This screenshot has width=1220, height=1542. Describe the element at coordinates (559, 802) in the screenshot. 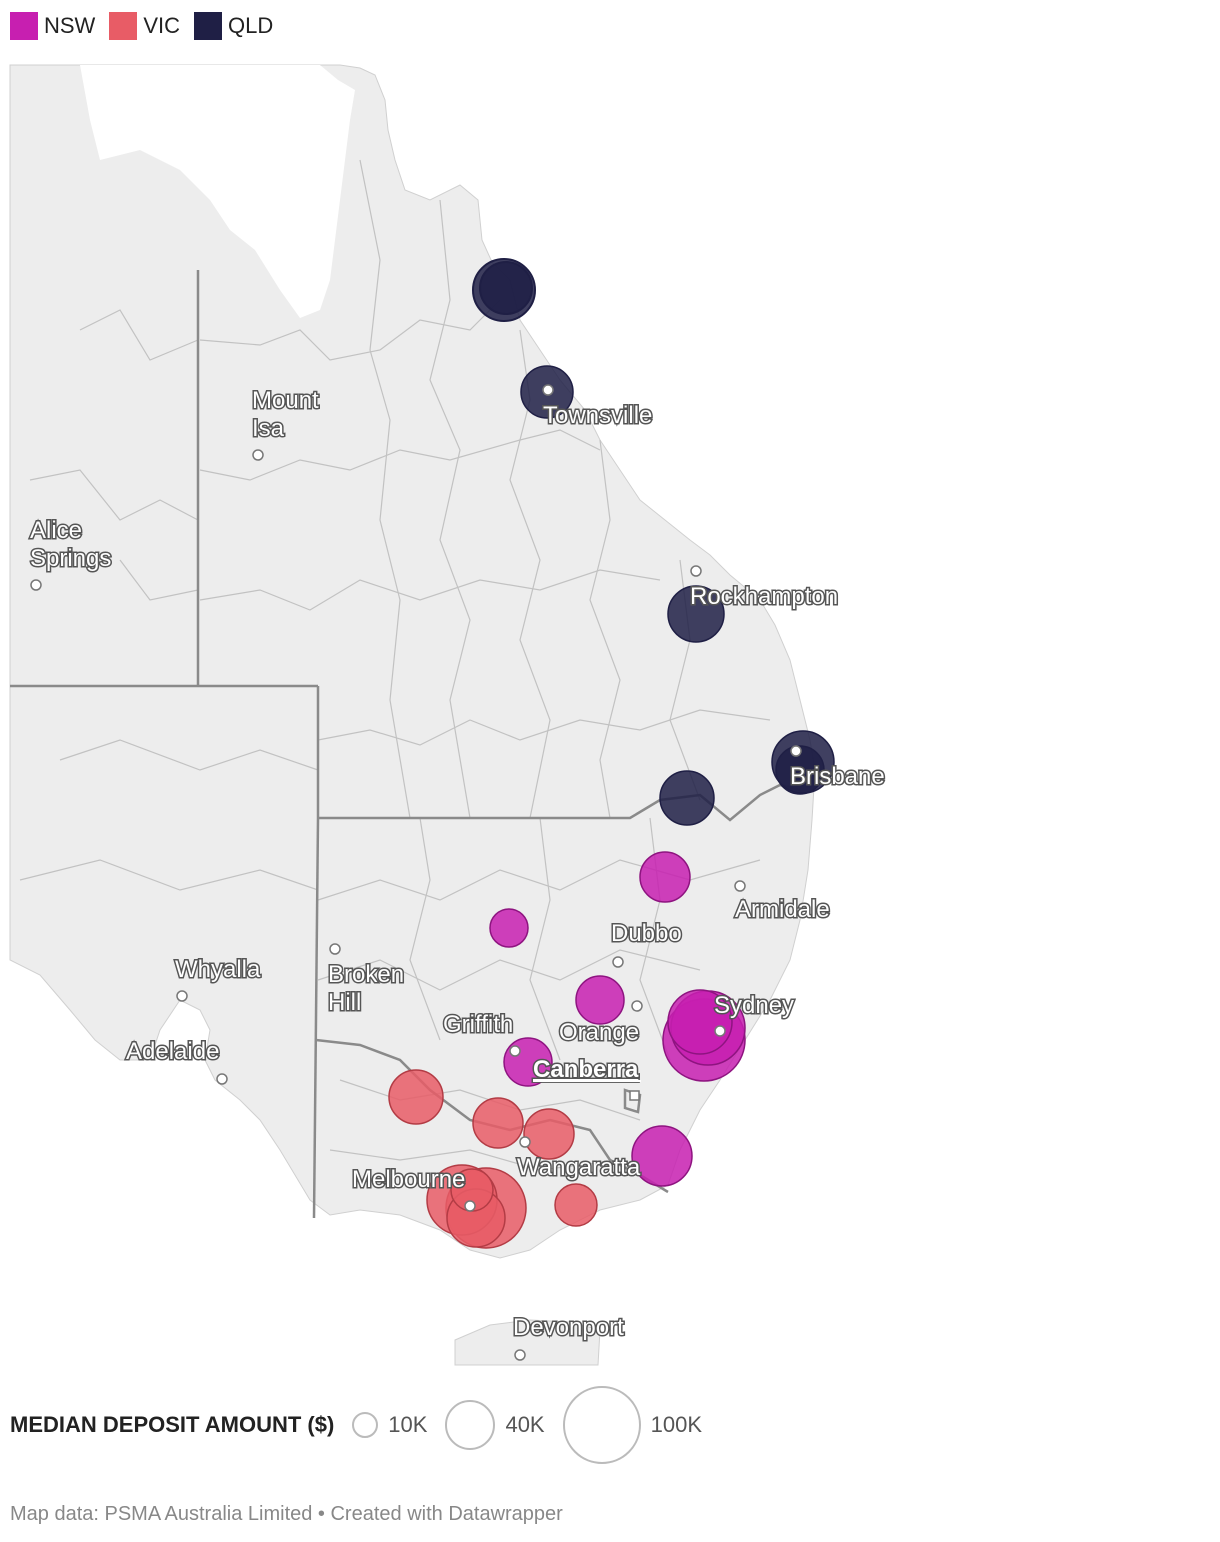

I see `nsw-qld-border` at that location.